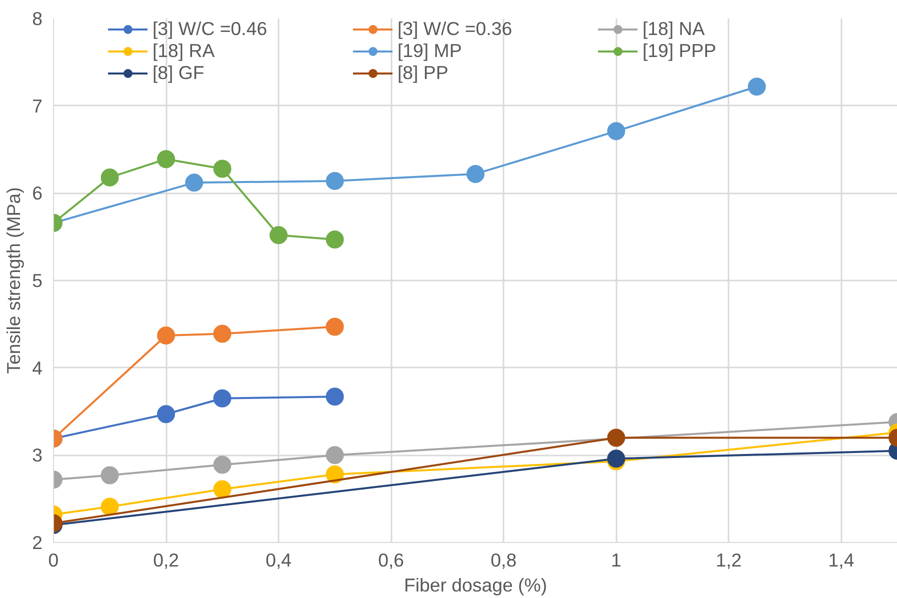 The width and height of the screenshot is (897, 598). Describe the element at coordinates (37, 18) in the screenshot. I see `y-tick-label: 8` at that location.